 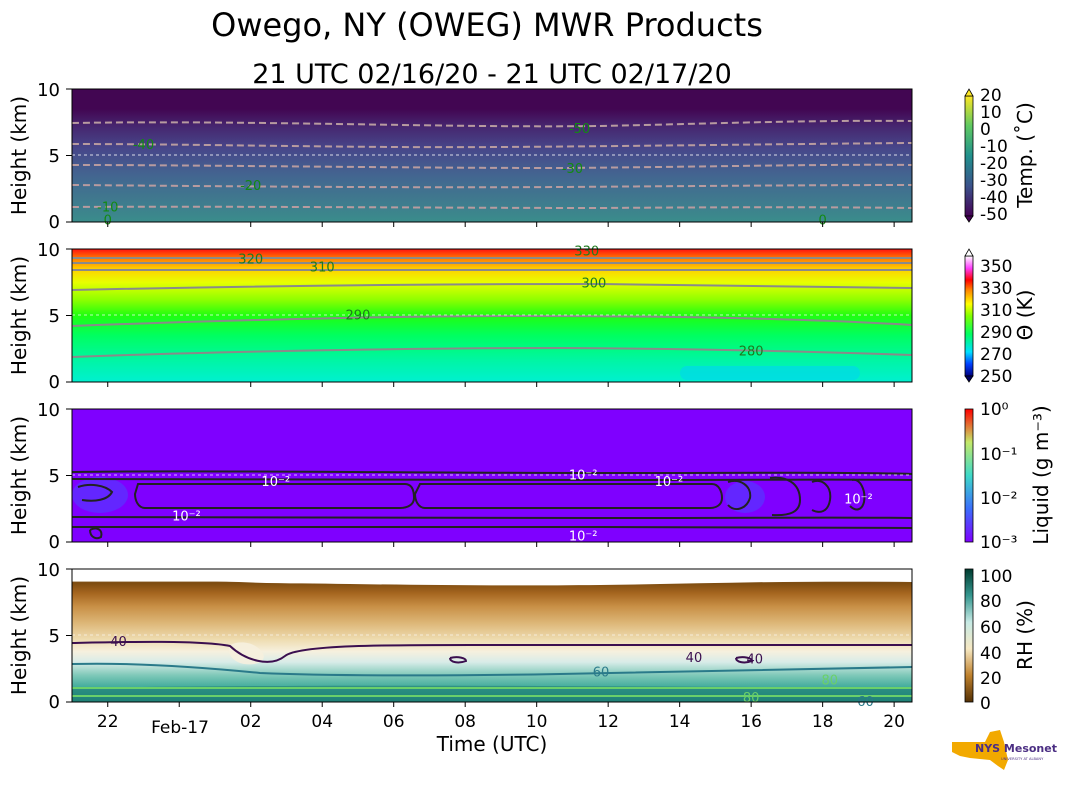 What do you see at coordinates (991, 654) in the screenshot?
I see `colorbar-tick-label: 40` at bounding box center [991, 654].